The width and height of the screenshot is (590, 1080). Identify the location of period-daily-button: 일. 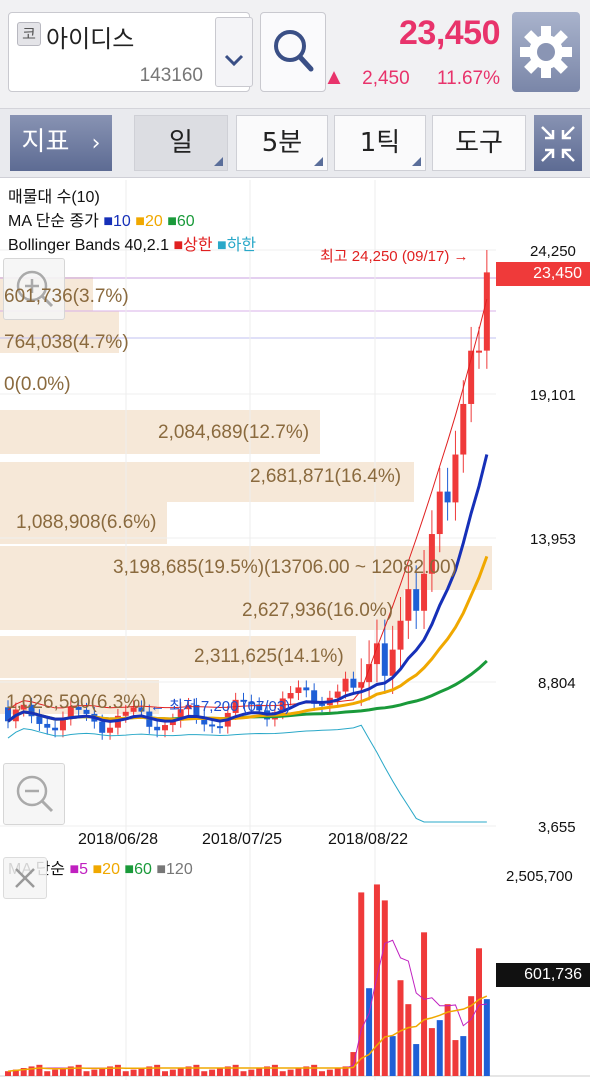
(181, 143).